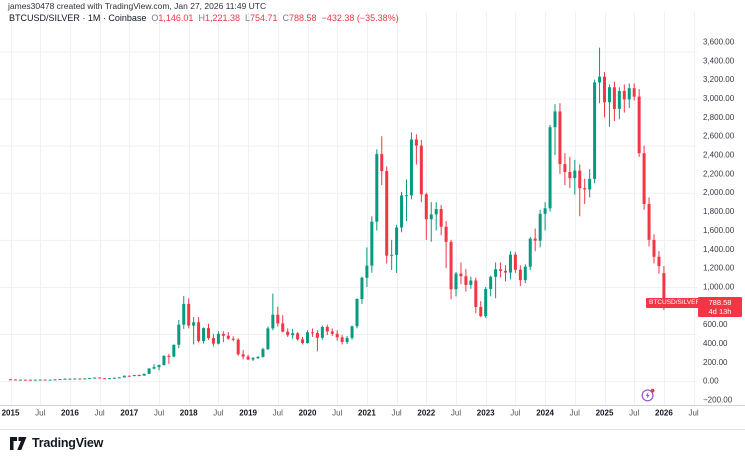  Describe the element at coordinates (715, 324) in the screenshot. I see `price-axis-label: 600.00` at that location.